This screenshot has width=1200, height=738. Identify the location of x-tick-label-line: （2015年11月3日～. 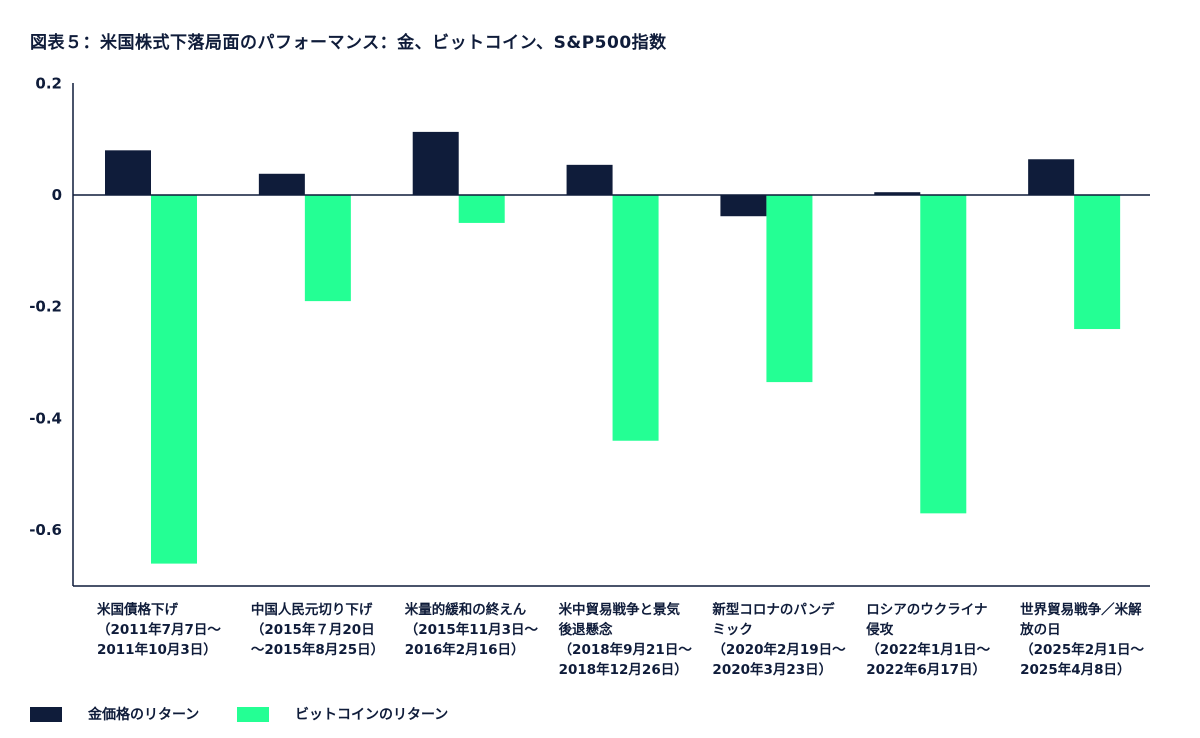
(471, 630).